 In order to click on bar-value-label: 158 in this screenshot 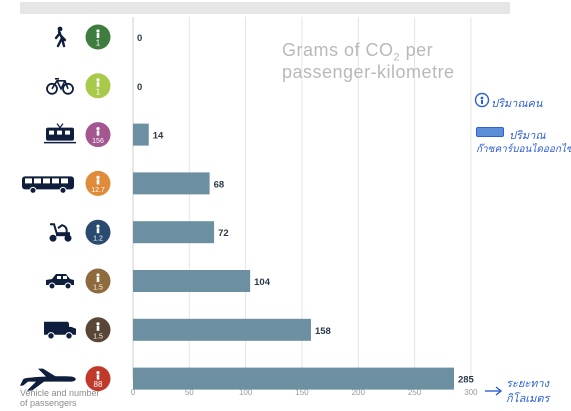, I will do `click(323, 331)`.